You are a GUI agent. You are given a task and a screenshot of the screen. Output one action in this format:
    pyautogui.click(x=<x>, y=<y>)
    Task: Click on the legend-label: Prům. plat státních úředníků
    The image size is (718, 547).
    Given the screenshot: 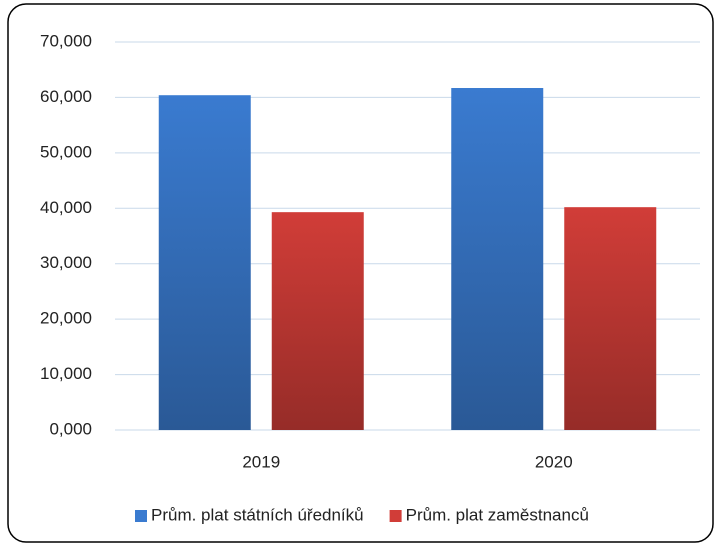 What is the action you would take?
    pyautogui.click(x=257, y=514)
    